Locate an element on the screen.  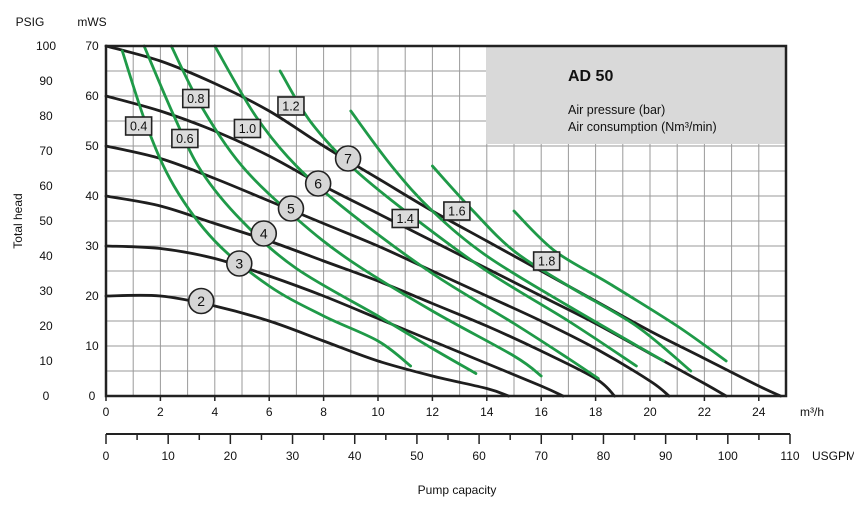
air-label-0-6: 0.6 is located at coordinates (184, 139).